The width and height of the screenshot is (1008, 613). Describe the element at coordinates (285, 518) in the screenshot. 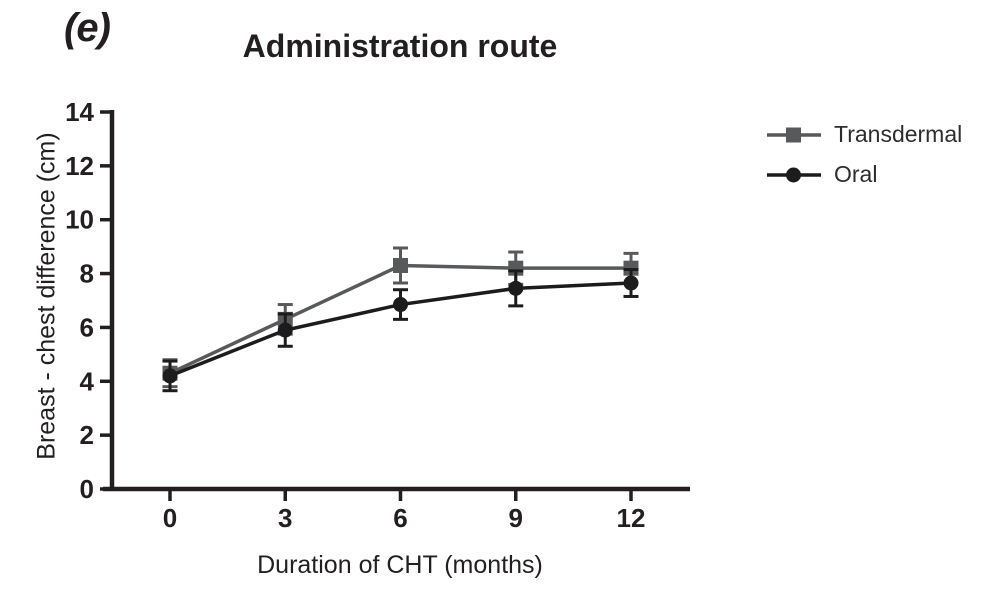

I see `x-tick-label: 3` at that location.